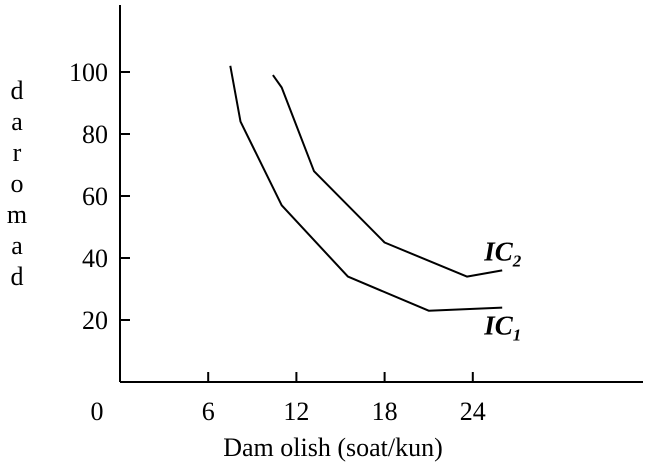 This screenshot has height=463, width=645. I want to click on series-label-subscript: 2, so click(517, 260).